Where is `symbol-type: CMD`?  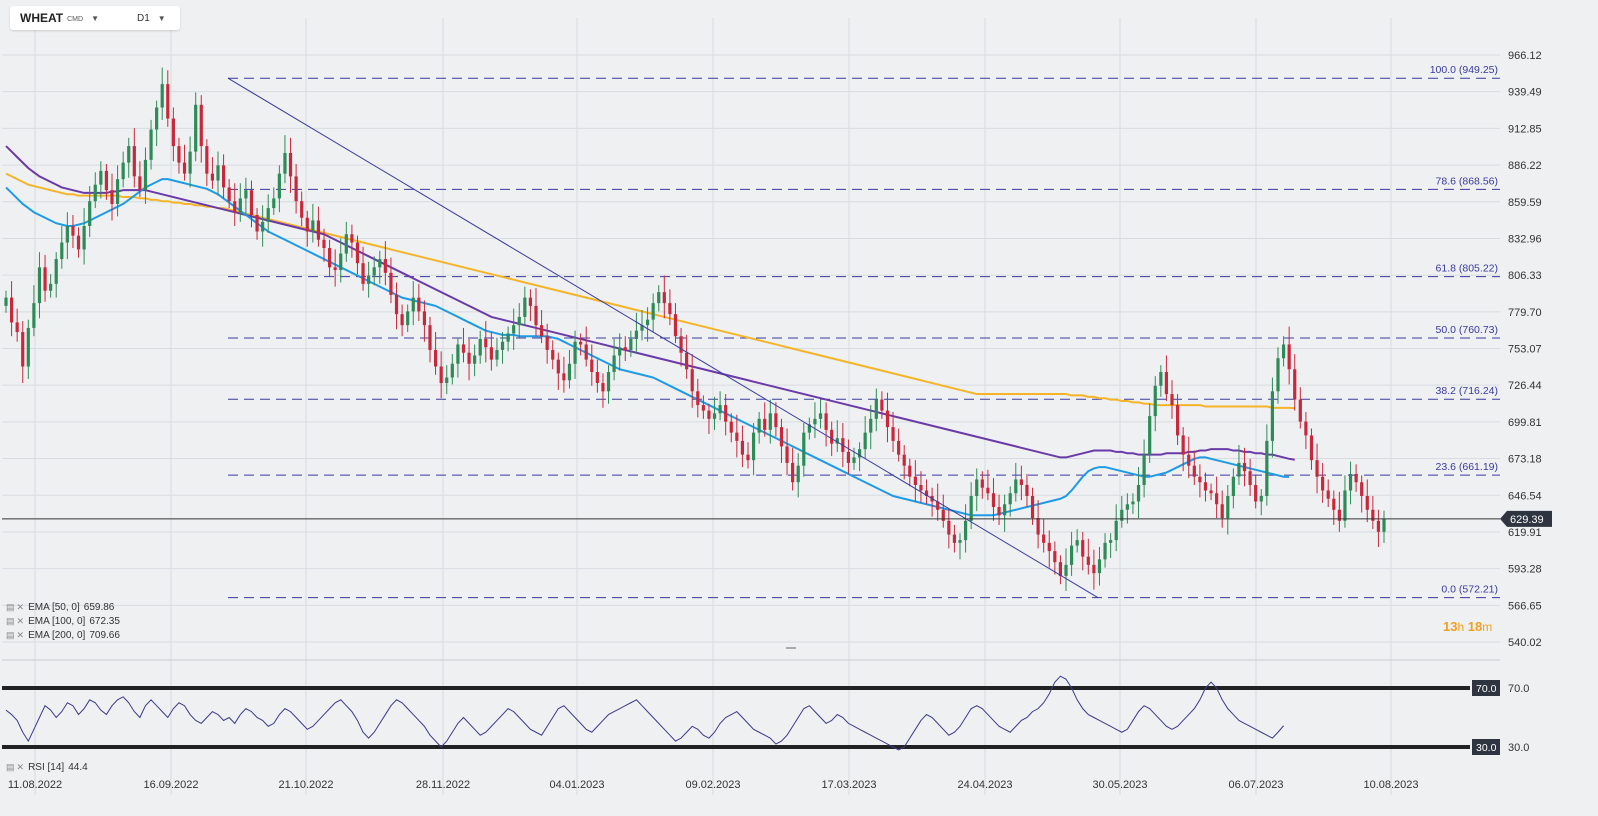
symbol-type: CMD is located at coordinates (75, 19).